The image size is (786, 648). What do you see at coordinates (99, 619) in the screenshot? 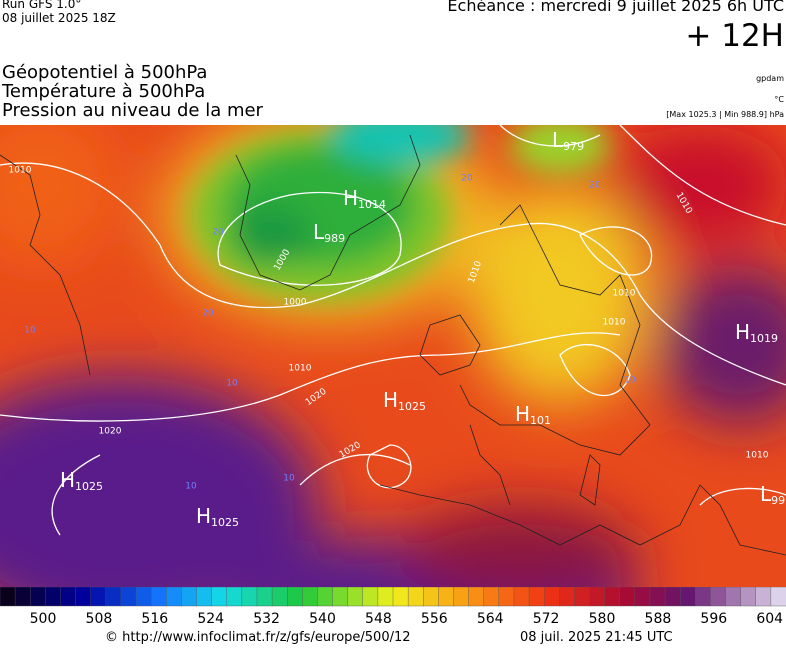
I see `colorbar-label: 508` at bounding box center [99, 619].